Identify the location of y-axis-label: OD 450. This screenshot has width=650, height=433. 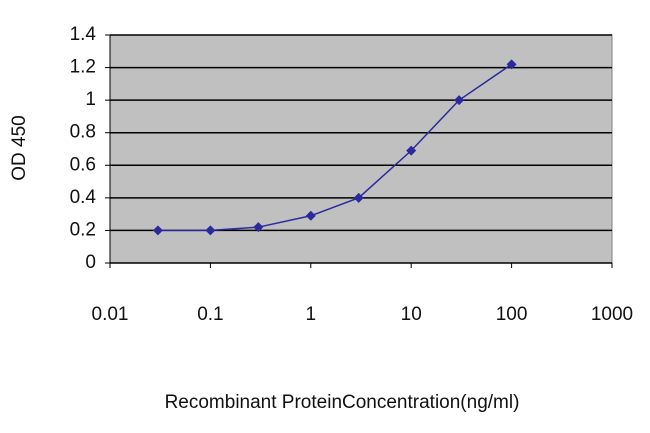
(19, 147).